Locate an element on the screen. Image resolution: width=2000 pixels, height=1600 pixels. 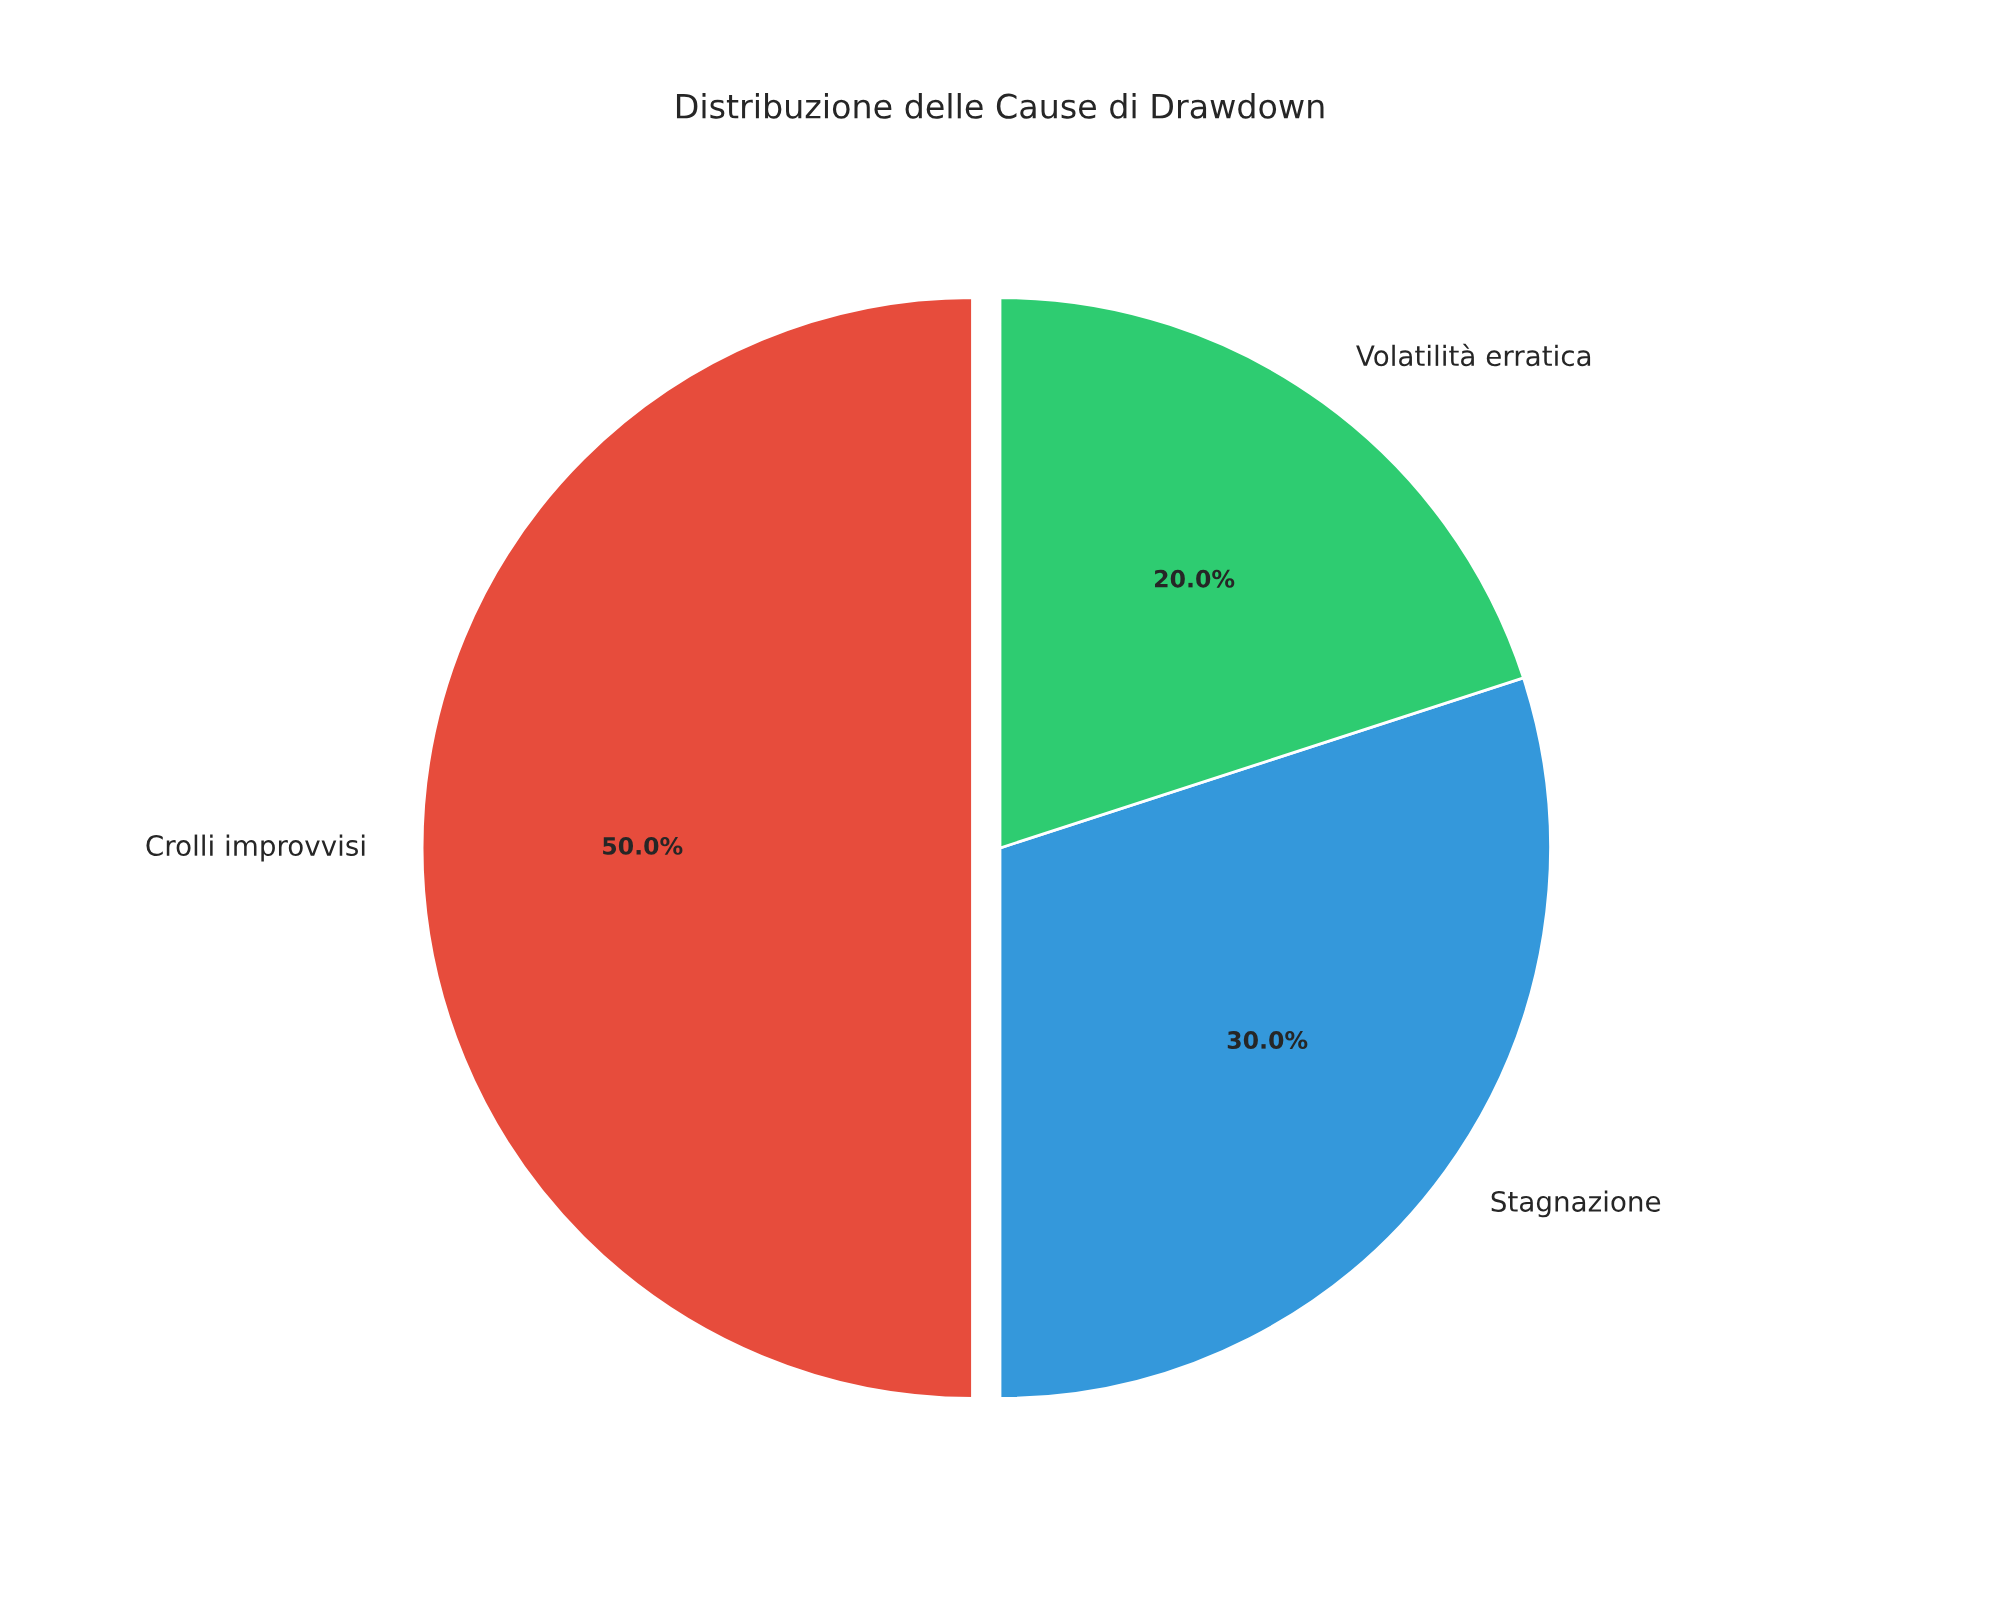
chart-title: Distribuzione delle Cause di Drawdown is located at coordinates (1000, 106).